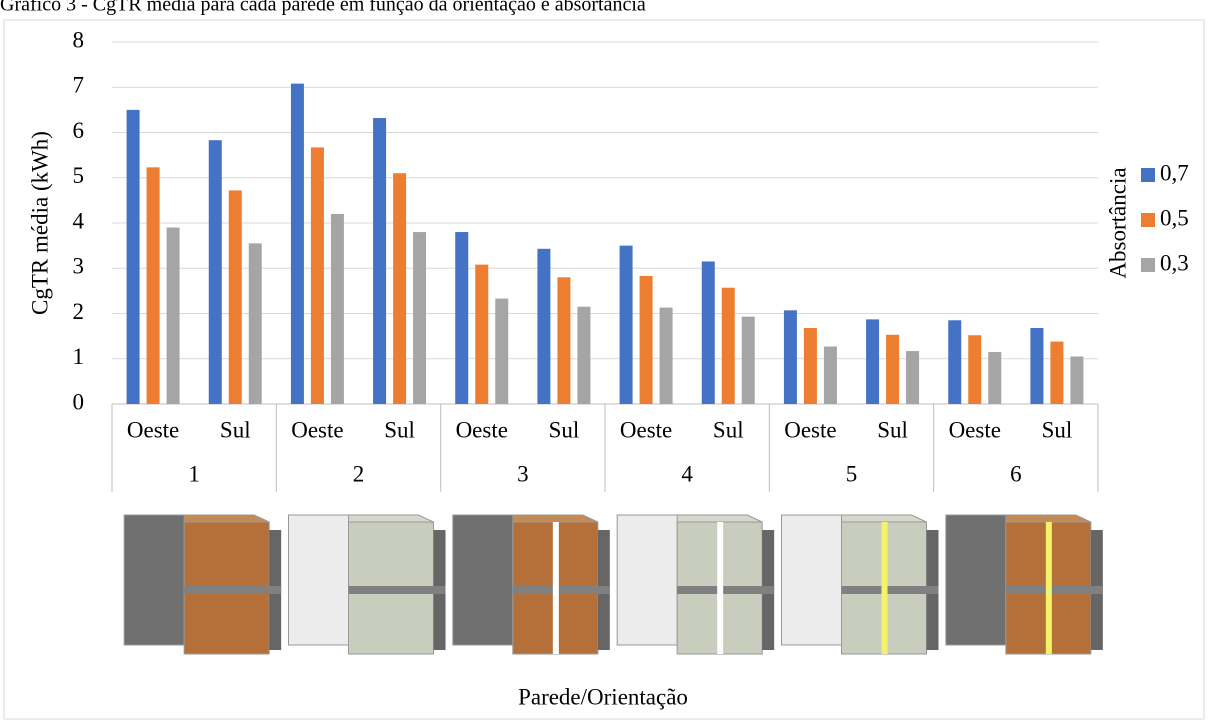 The image size is (1208, 722). Describe the element at coordinates (79, 175) in the screenshot. I see `y-tick-label: 5` at that location.